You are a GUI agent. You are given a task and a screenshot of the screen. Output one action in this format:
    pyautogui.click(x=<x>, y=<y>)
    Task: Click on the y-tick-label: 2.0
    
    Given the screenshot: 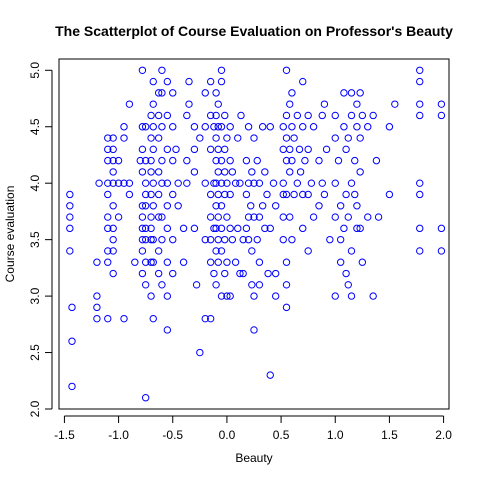 What is the action you would take?
    pyautogui.click(x=35, y=408)
    